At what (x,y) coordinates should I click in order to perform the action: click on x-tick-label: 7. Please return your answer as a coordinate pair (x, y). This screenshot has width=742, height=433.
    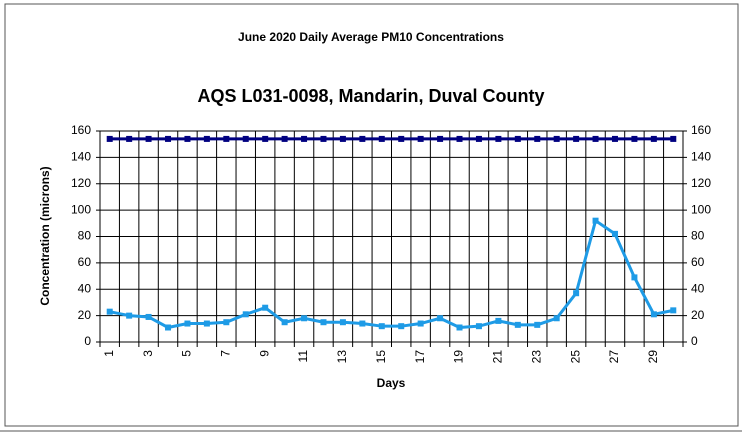
    Looking at the image, I should click on (225, 353).